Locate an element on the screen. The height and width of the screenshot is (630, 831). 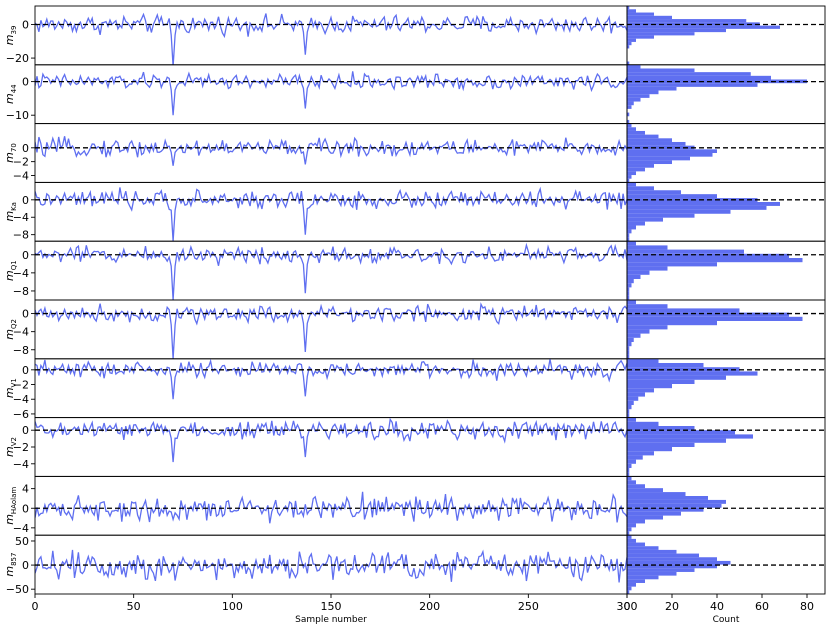
hist-x-tick-label: 60 is located at coordinates (762, 606).